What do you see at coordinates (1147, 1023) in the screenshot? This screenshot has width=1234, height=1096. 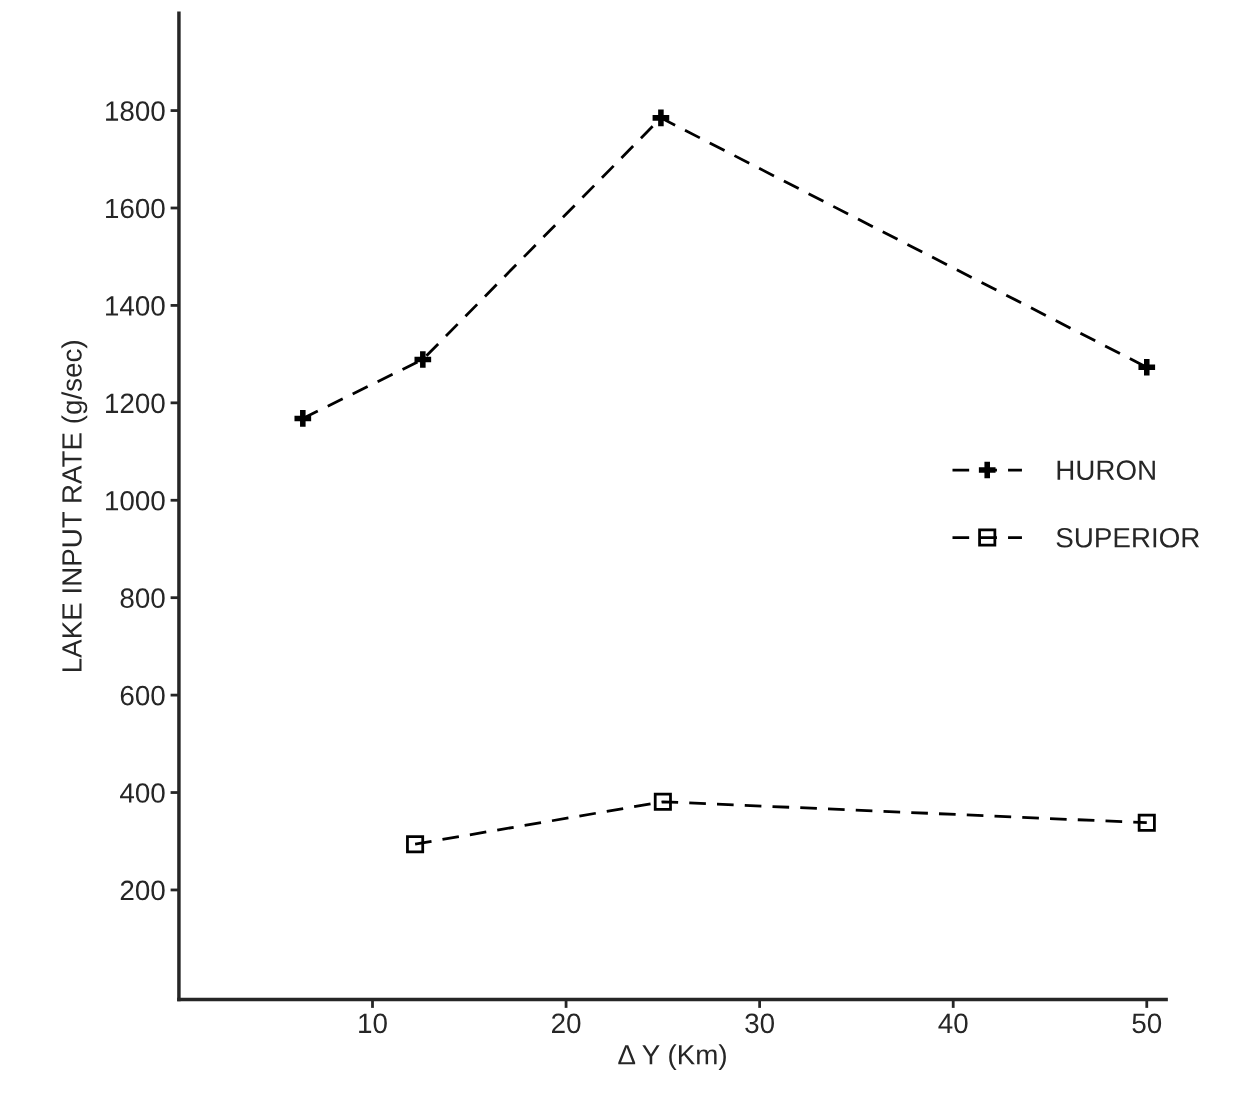 I see `x-tick-label: 50` at bounding box center [1147, 1023].